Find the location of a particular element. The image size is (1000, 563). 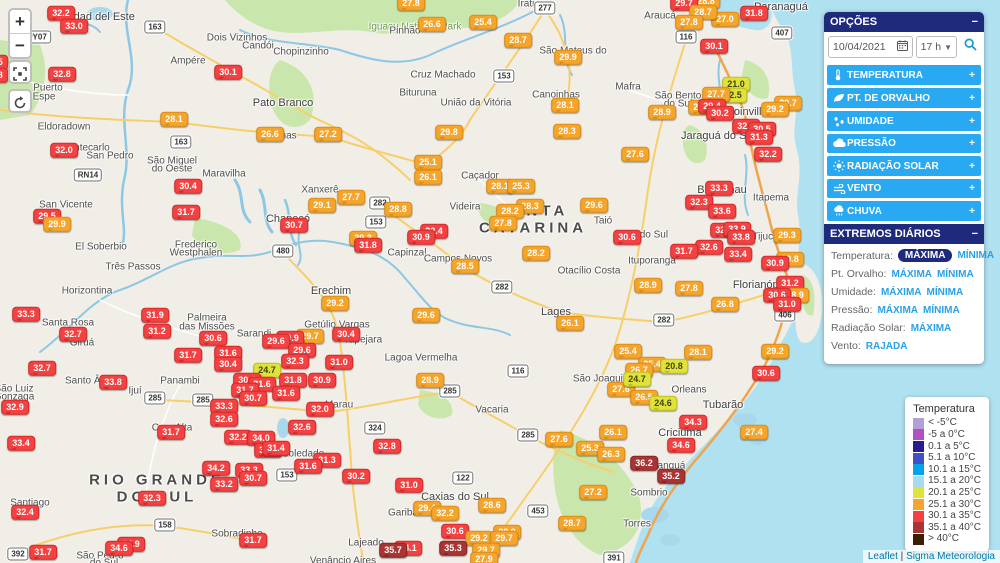

sidebar-section-umidade: UMIDADE + is located at coordinates (904, 121).